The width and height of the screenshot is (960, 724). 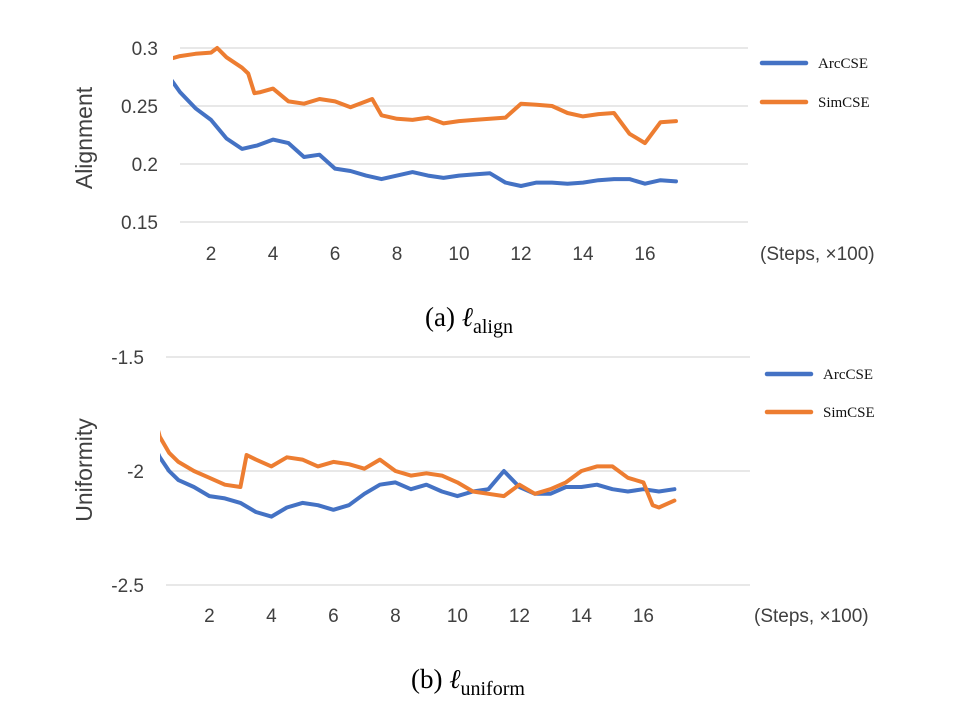 I want to click on caption-subscript: uniform, so click(x=492, y=689).